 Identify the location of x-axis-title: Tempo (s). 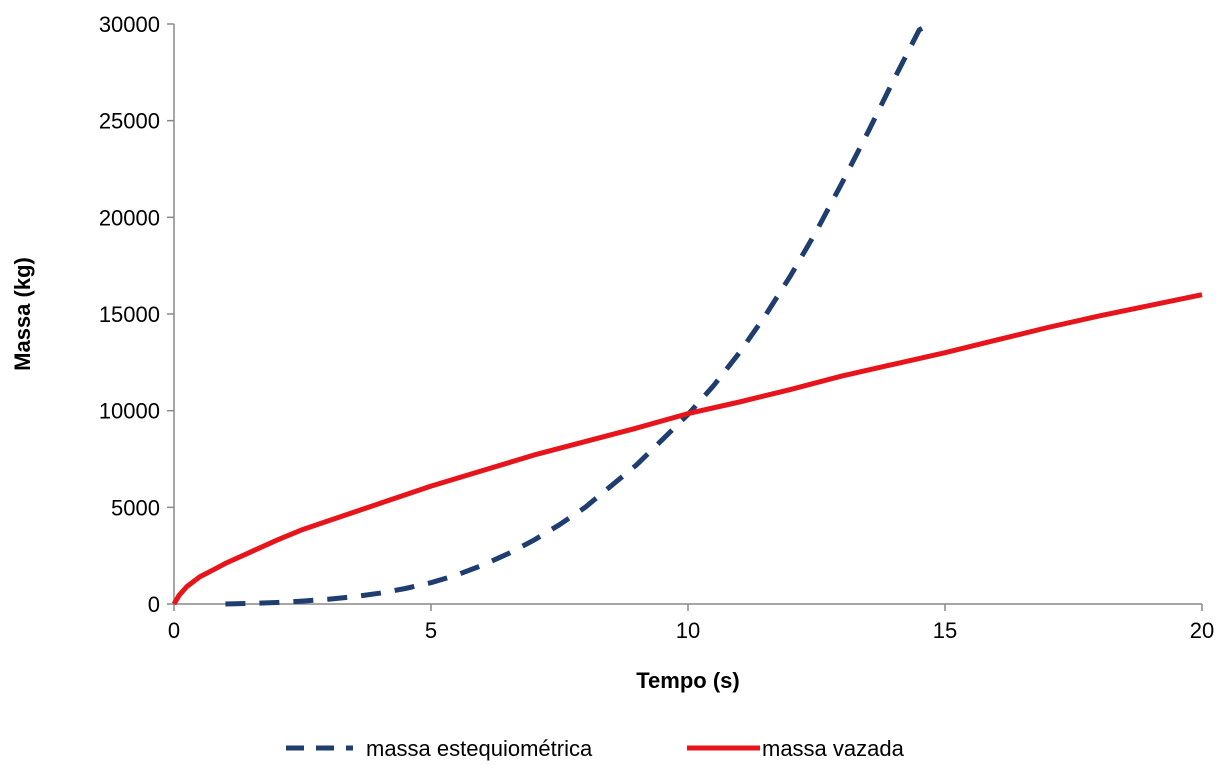
(687, 680).